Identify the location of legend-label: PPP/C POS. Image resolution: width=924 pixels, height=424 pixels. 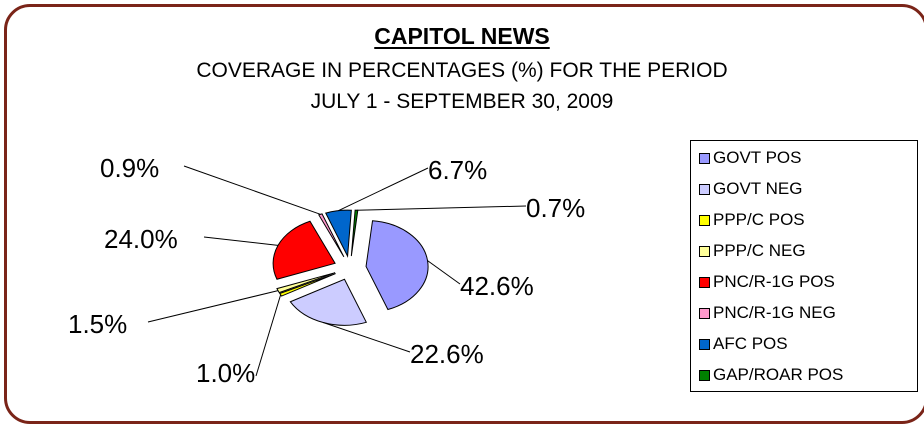
(759, 219).